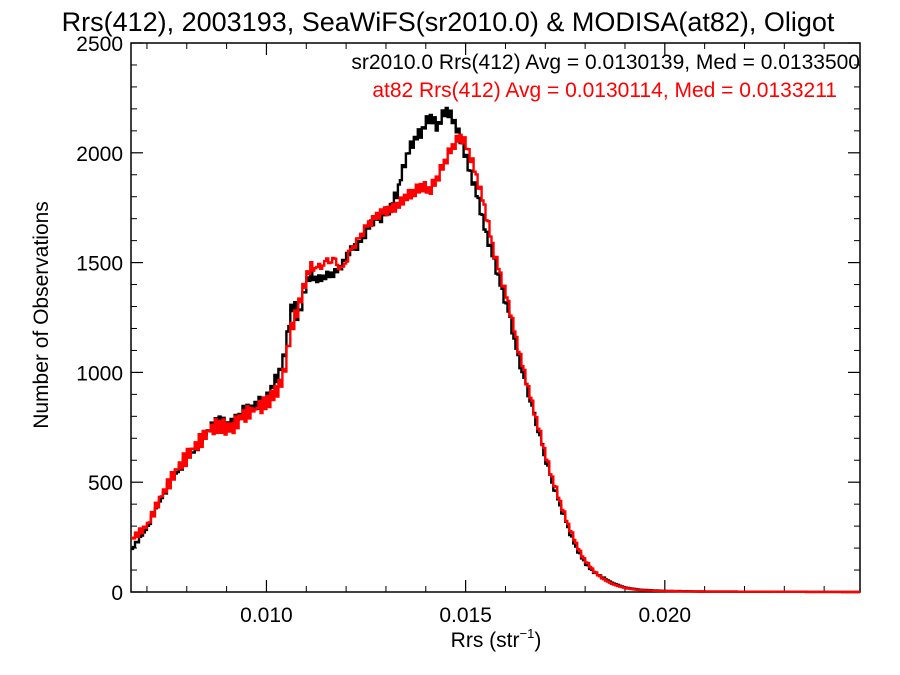 Image resolution: width=900 pixels, height=675 pixels. What do you see at coordinates (99, 154) in the screenshot?
I see `y-tick-label: 2000` at bounding box center [99, 154].